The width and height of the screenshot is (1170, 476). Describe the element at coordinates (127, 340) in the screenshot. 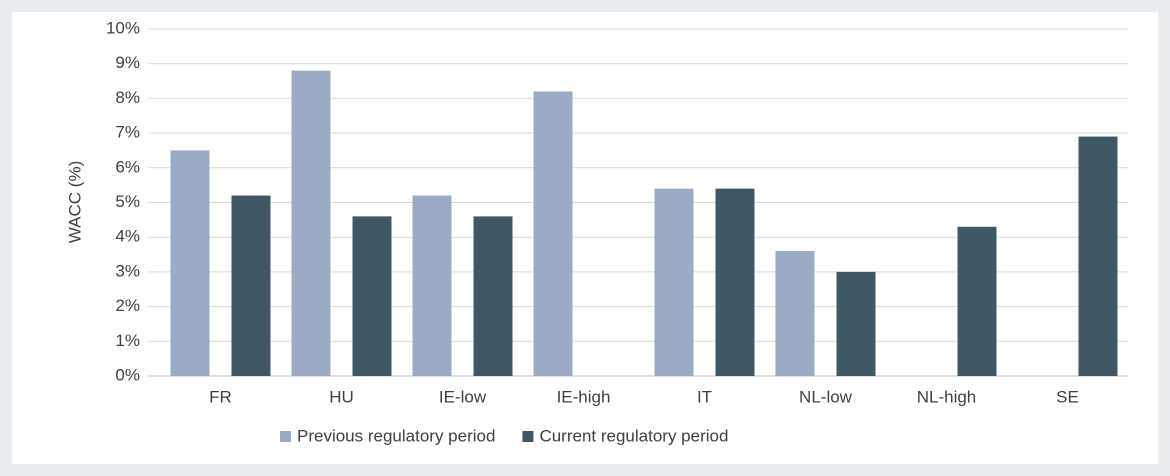

I see `y-tick-label: 1%` at that location.